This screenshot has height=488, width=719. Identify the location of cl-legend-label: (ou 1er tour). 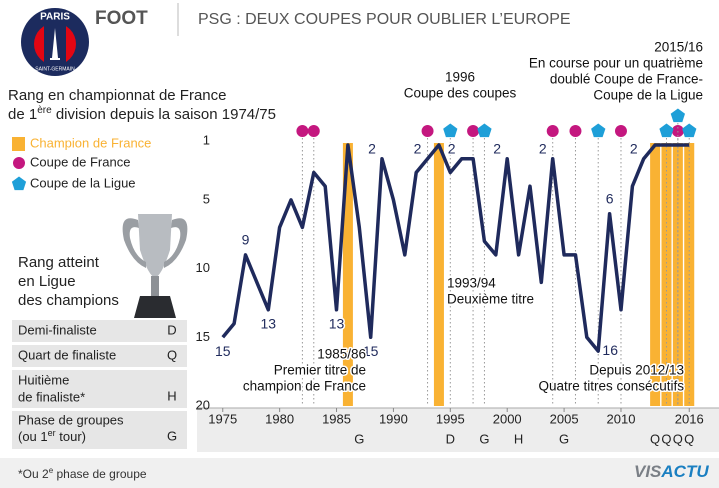
(52, 436).